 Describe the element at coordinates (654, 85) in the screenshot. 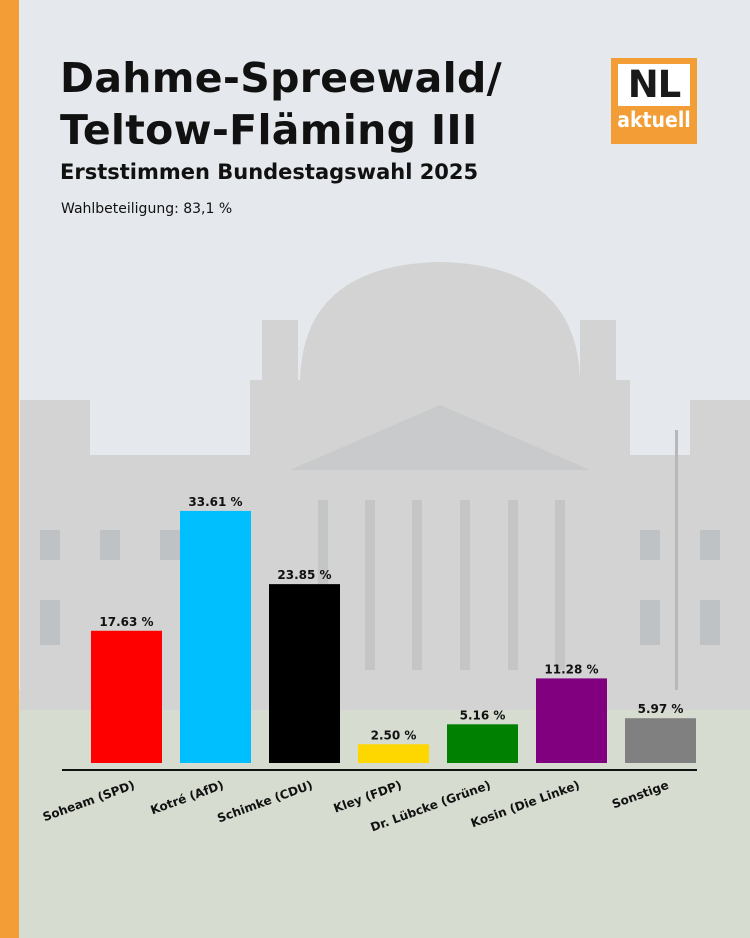

I see `logo-nl-text: NL` at that location.